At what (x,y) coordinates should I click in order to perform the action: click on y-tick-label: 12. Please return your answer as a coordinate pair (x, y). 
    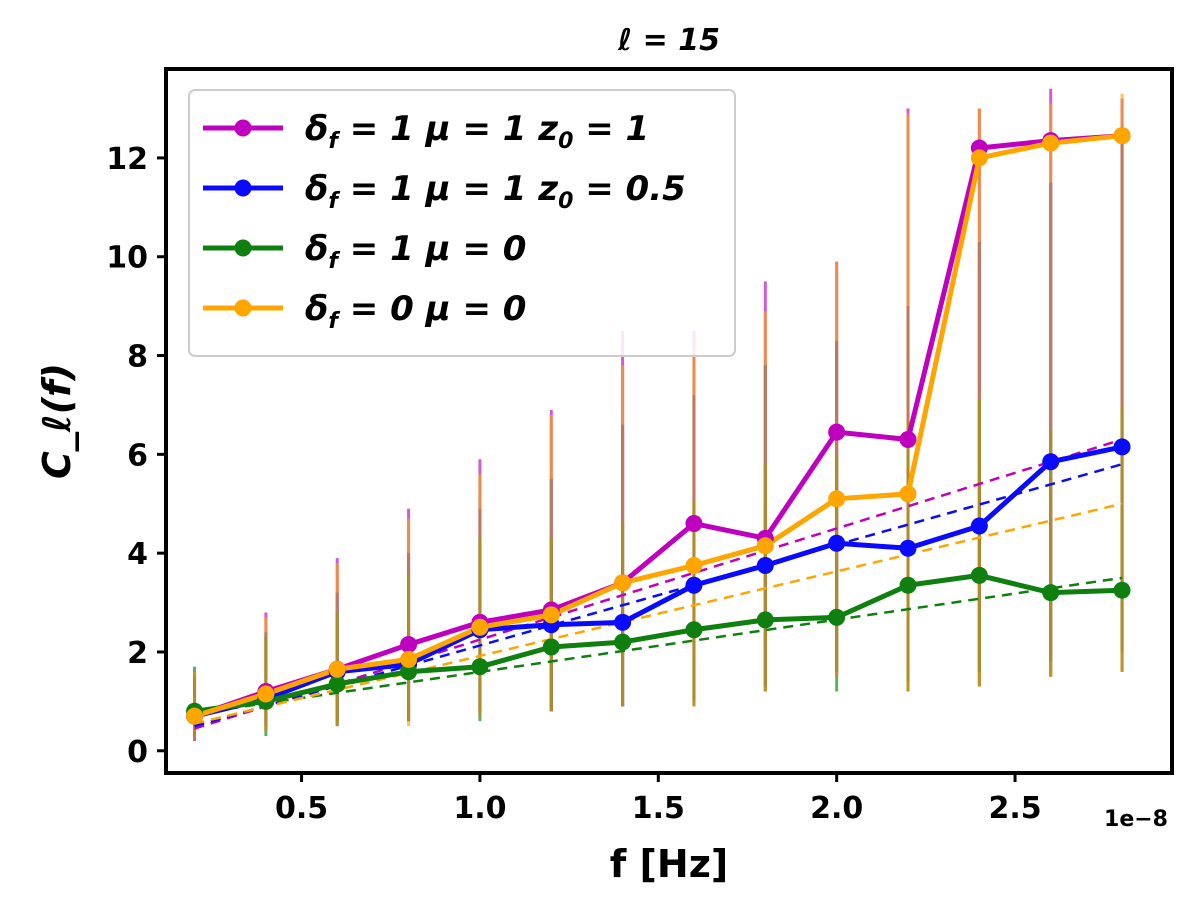
    Looking at the image, I should click on (127, 159).